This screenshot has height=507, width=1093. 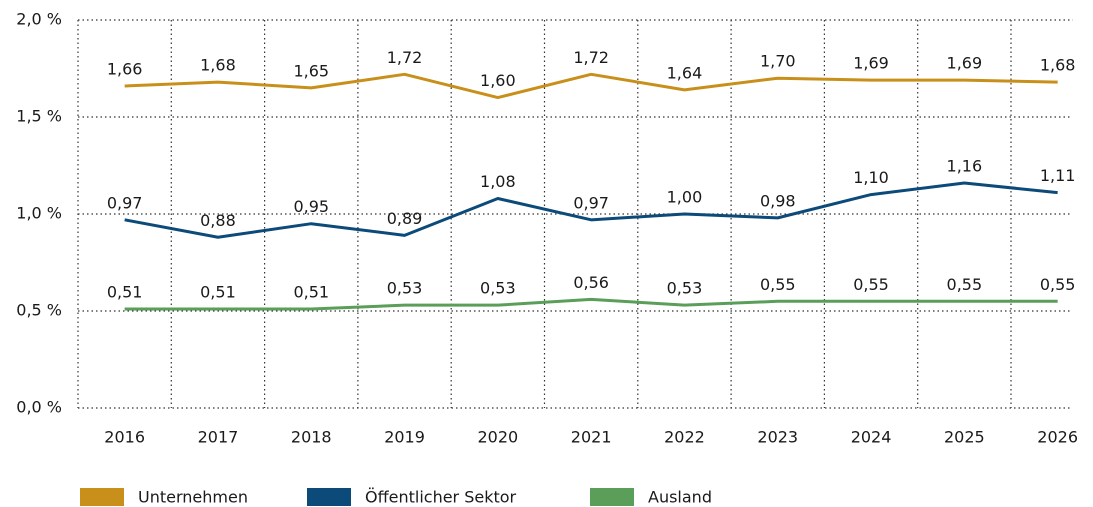 I want to click on x-tick-label: 2024, so click(x=871, y=437).